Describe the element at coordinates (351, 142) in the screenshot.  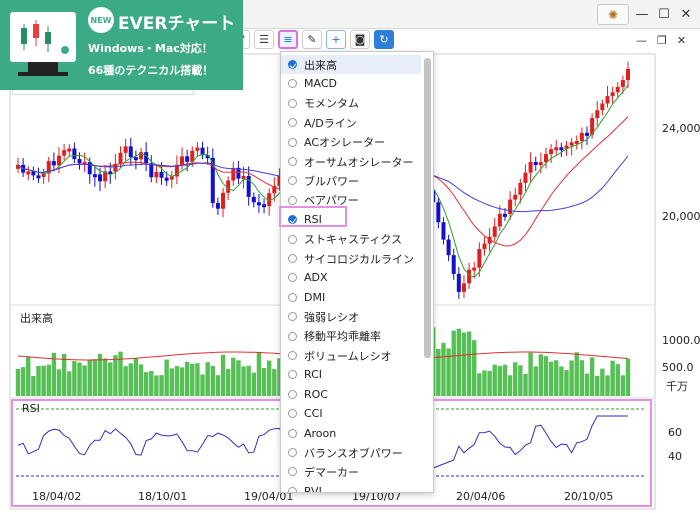
I see `indicator-menu-item: ACオシレーター` at that location.